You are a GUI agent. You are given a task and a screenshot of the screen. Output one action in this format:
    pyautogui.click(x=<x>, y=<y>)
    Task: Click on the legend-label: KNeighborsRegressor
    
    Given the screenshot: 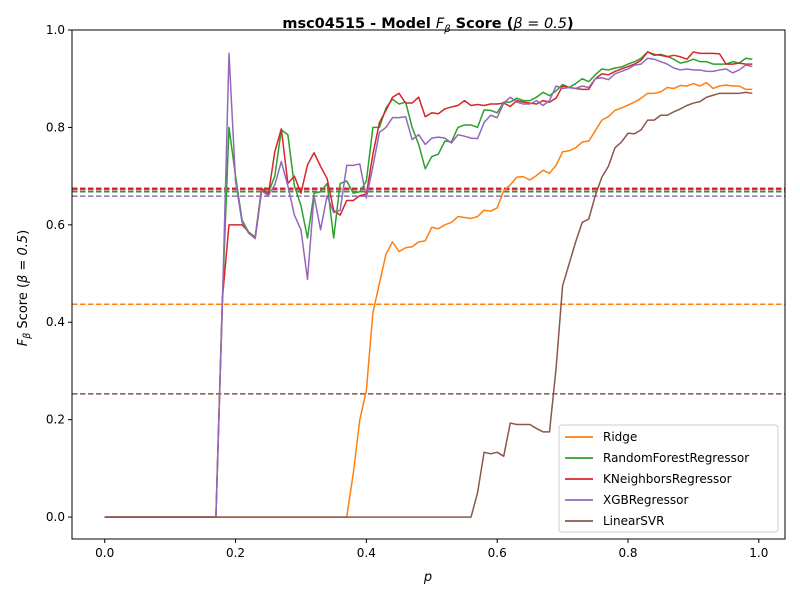 What is the action you would take?
    pyautogui.click(x=667, y=479)
    